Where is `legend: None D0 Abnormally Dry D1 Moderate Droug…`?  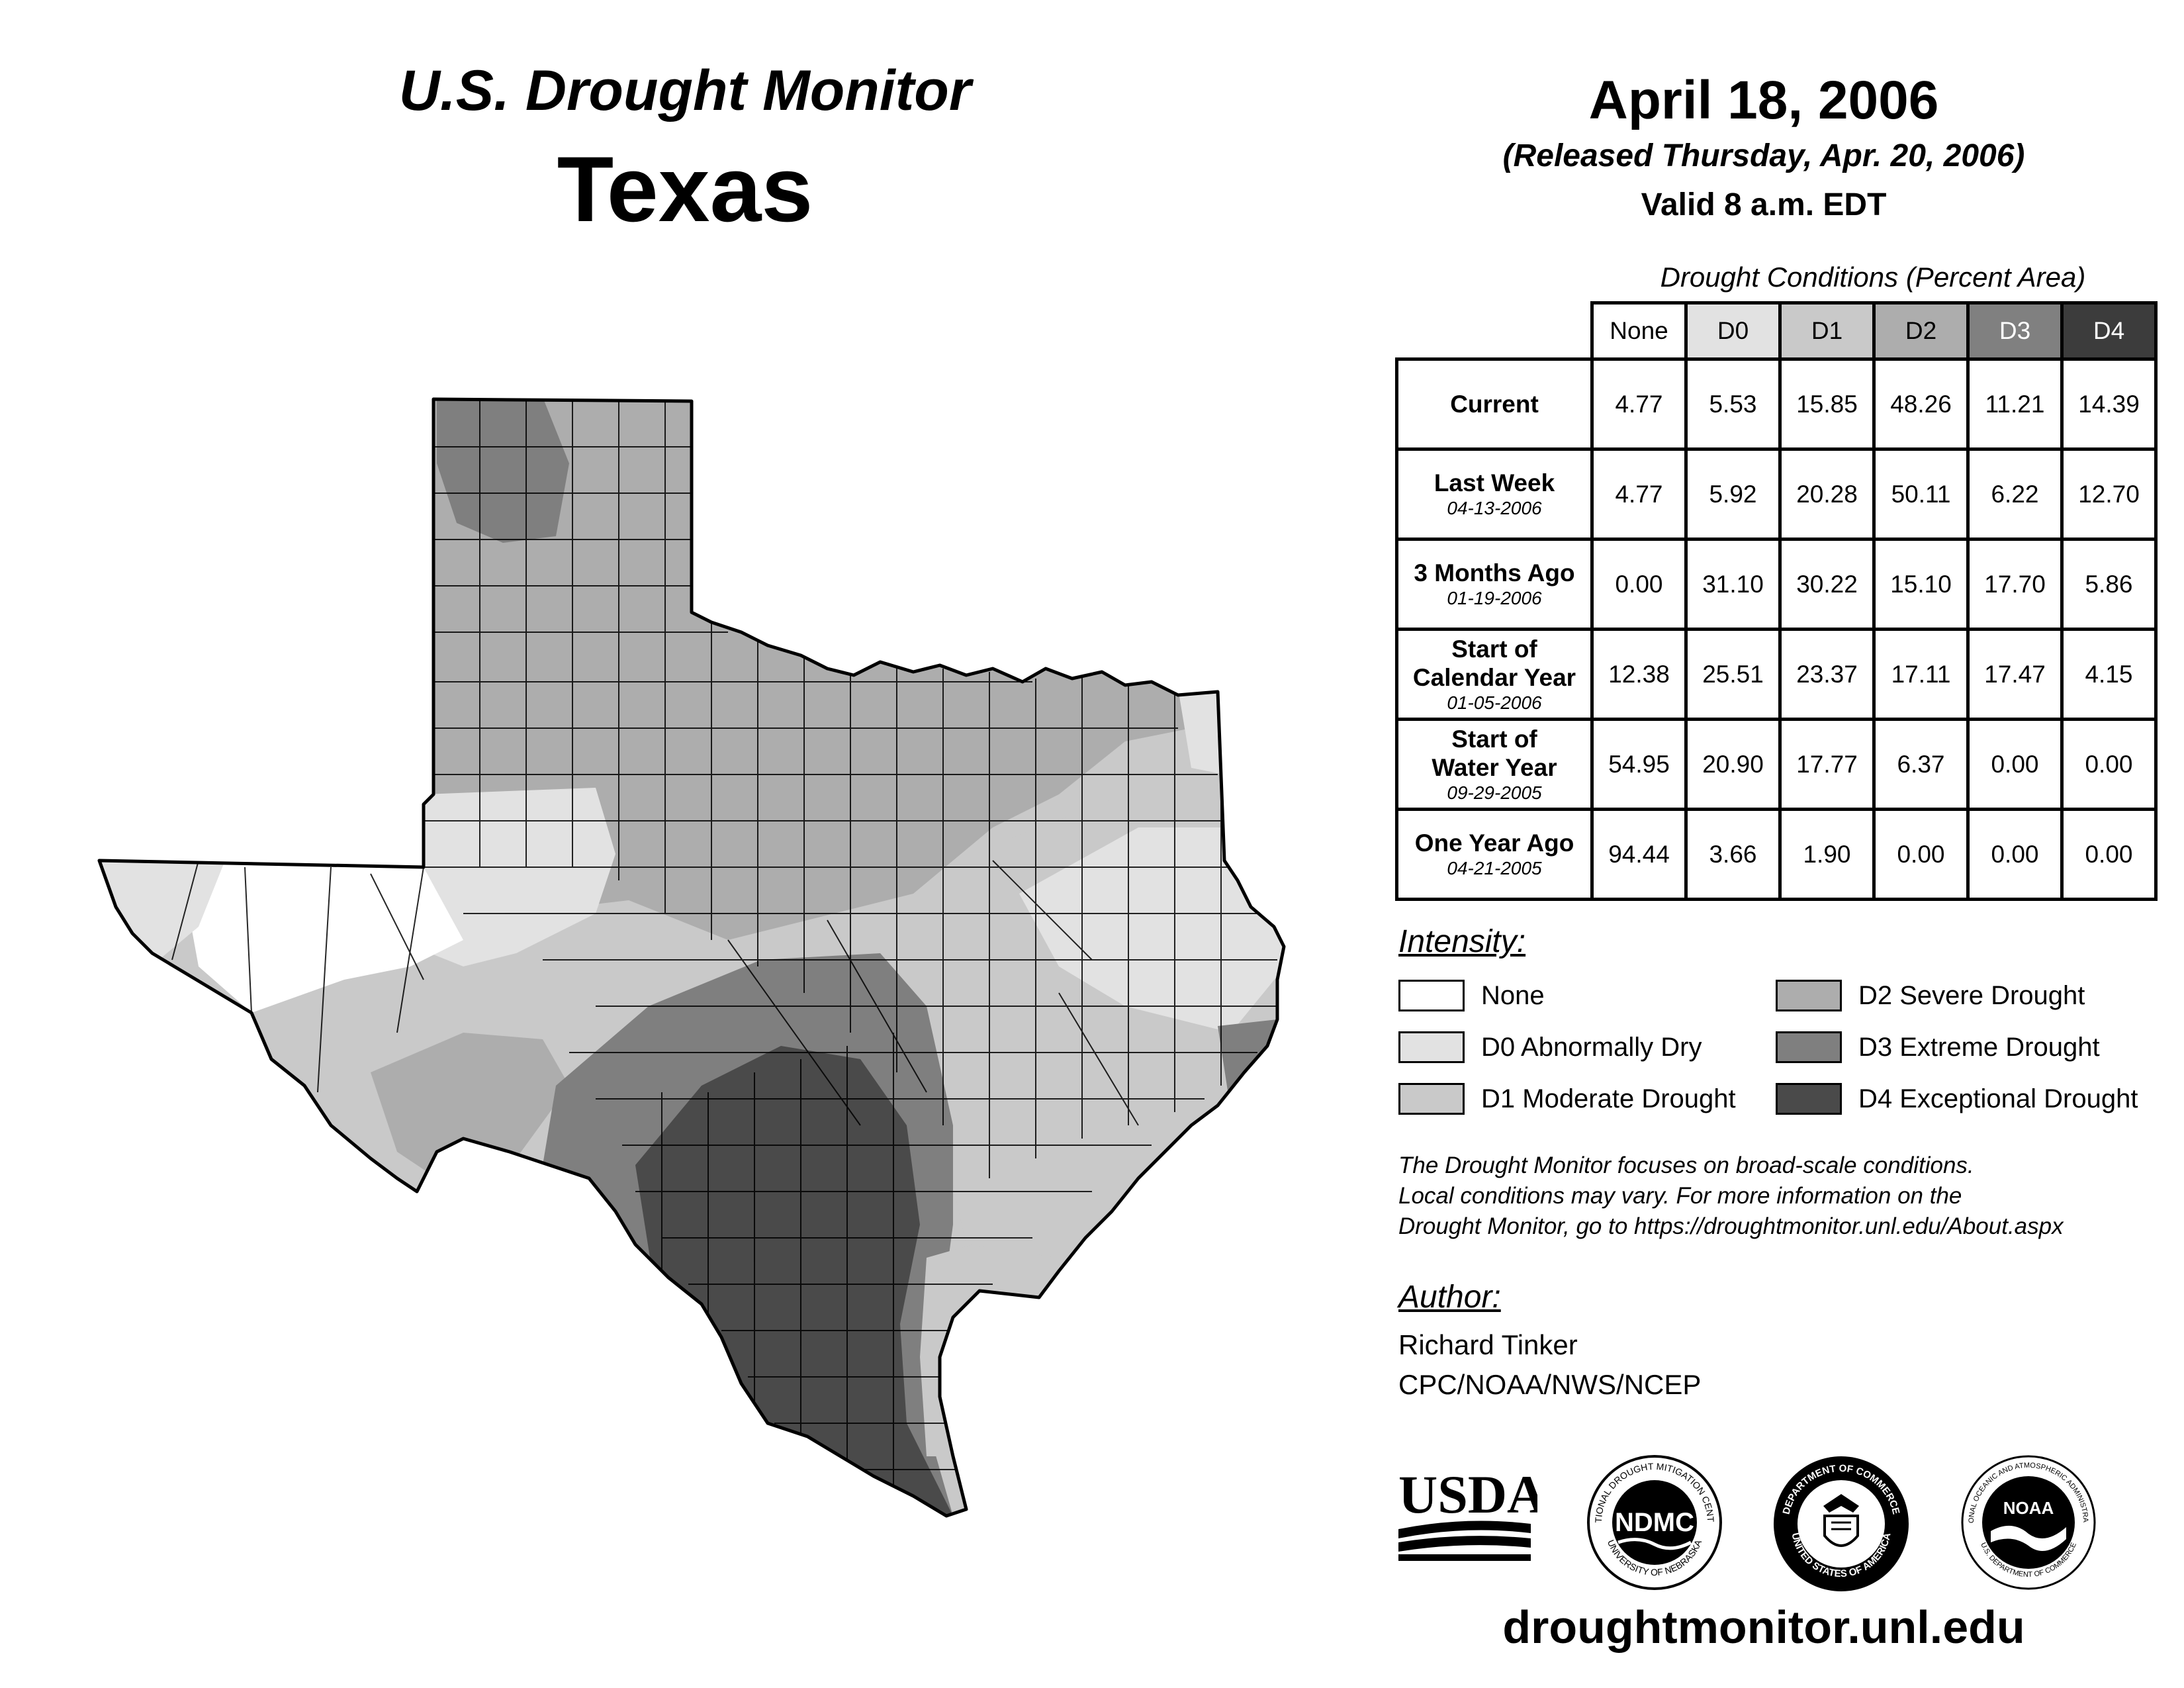
legend: None D0 Abnormally Dry D1 Moderate Droug… is located at coordinates (1791, 1056).